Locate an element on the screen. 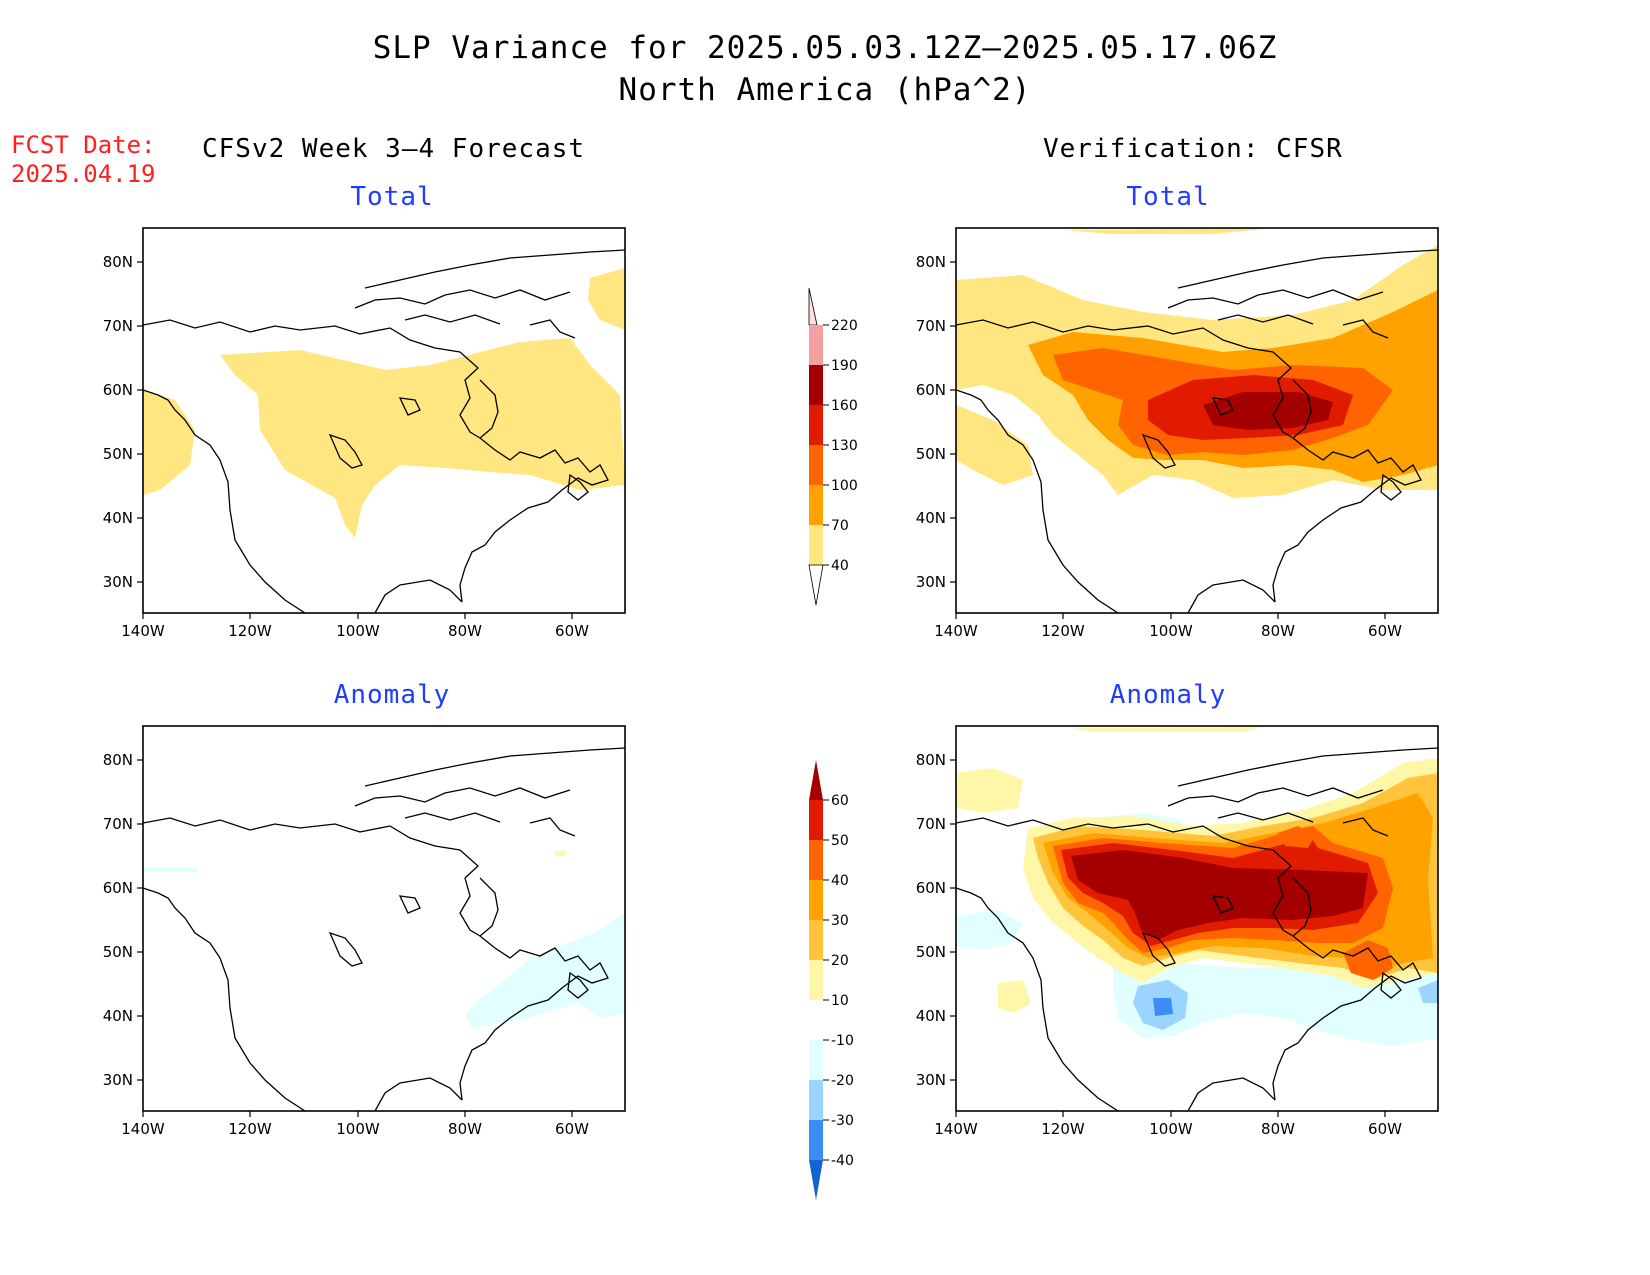 The height and width of the screenshot is (1275, 1650). cbar-anom-top-tip is located at coordinates (816, 780).